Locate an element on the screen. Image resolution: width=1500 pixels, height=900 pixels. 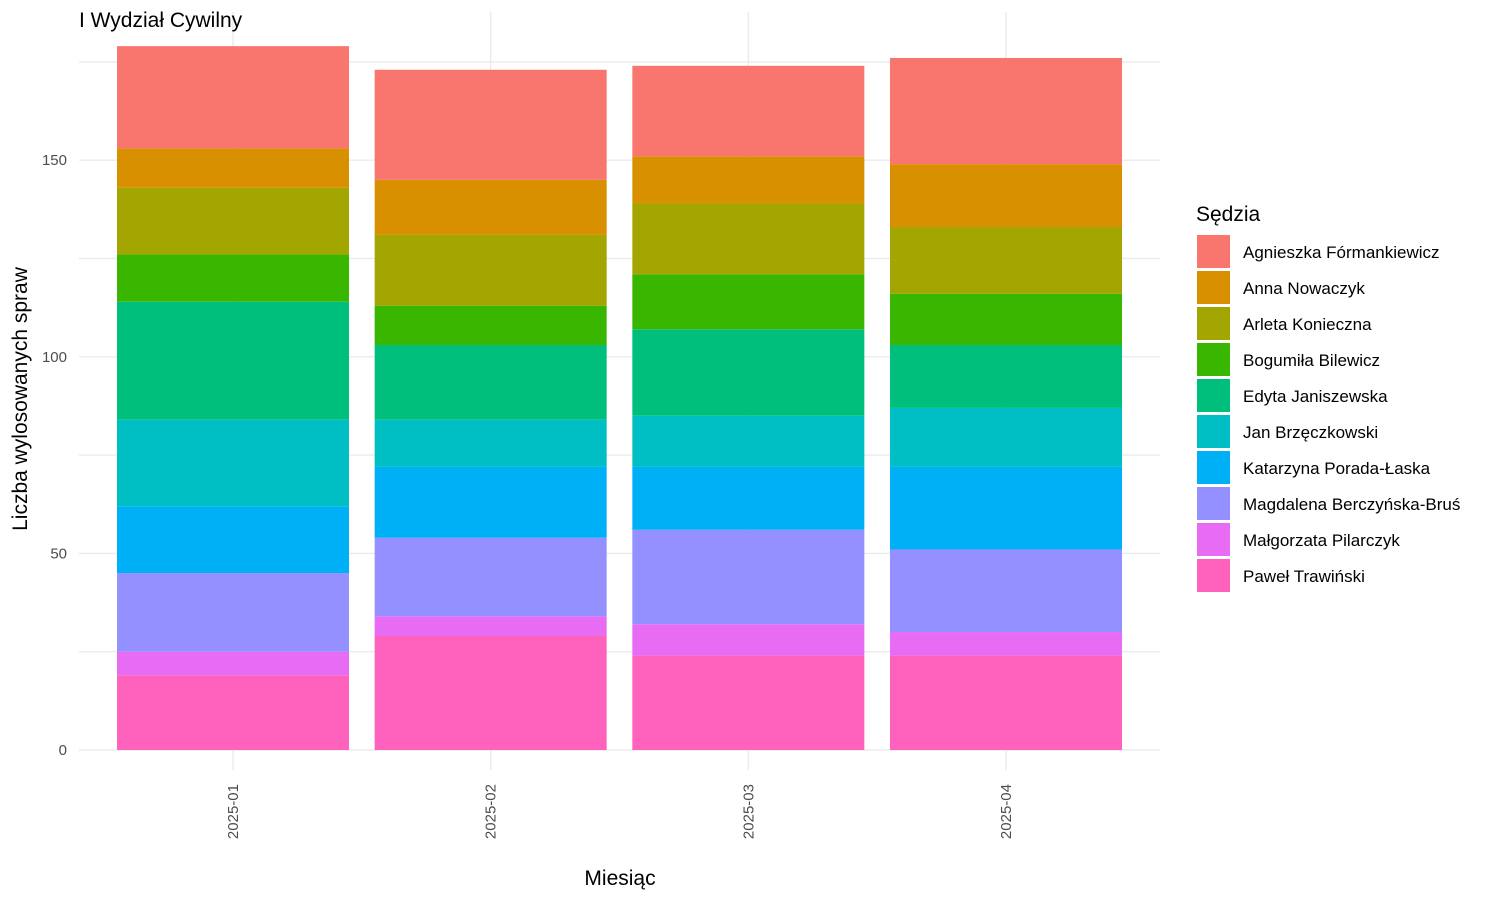
y-tick-label: 50 is located at coordinates (58, 553).